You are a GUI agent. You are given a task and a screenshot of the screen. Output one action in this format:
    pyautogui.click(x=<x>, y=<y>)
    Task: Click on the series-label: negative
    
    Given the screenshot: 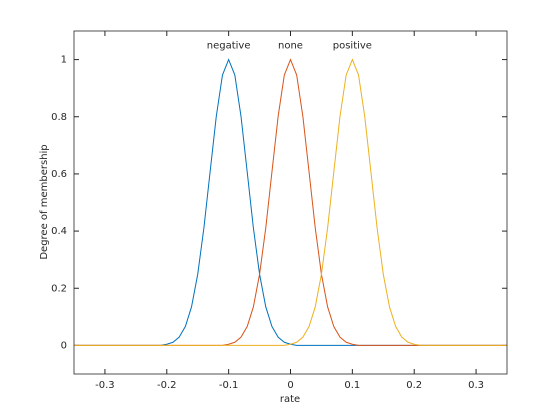 What is the action you would take?
    pyautogui.click(x=229, y=46)
    